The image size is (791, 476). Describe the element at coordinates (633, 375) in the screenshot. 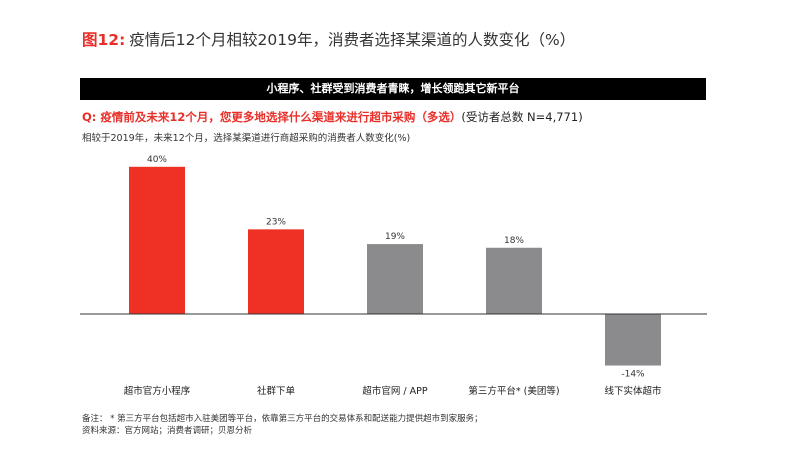

I see `data-label-5: -14%` at that location.